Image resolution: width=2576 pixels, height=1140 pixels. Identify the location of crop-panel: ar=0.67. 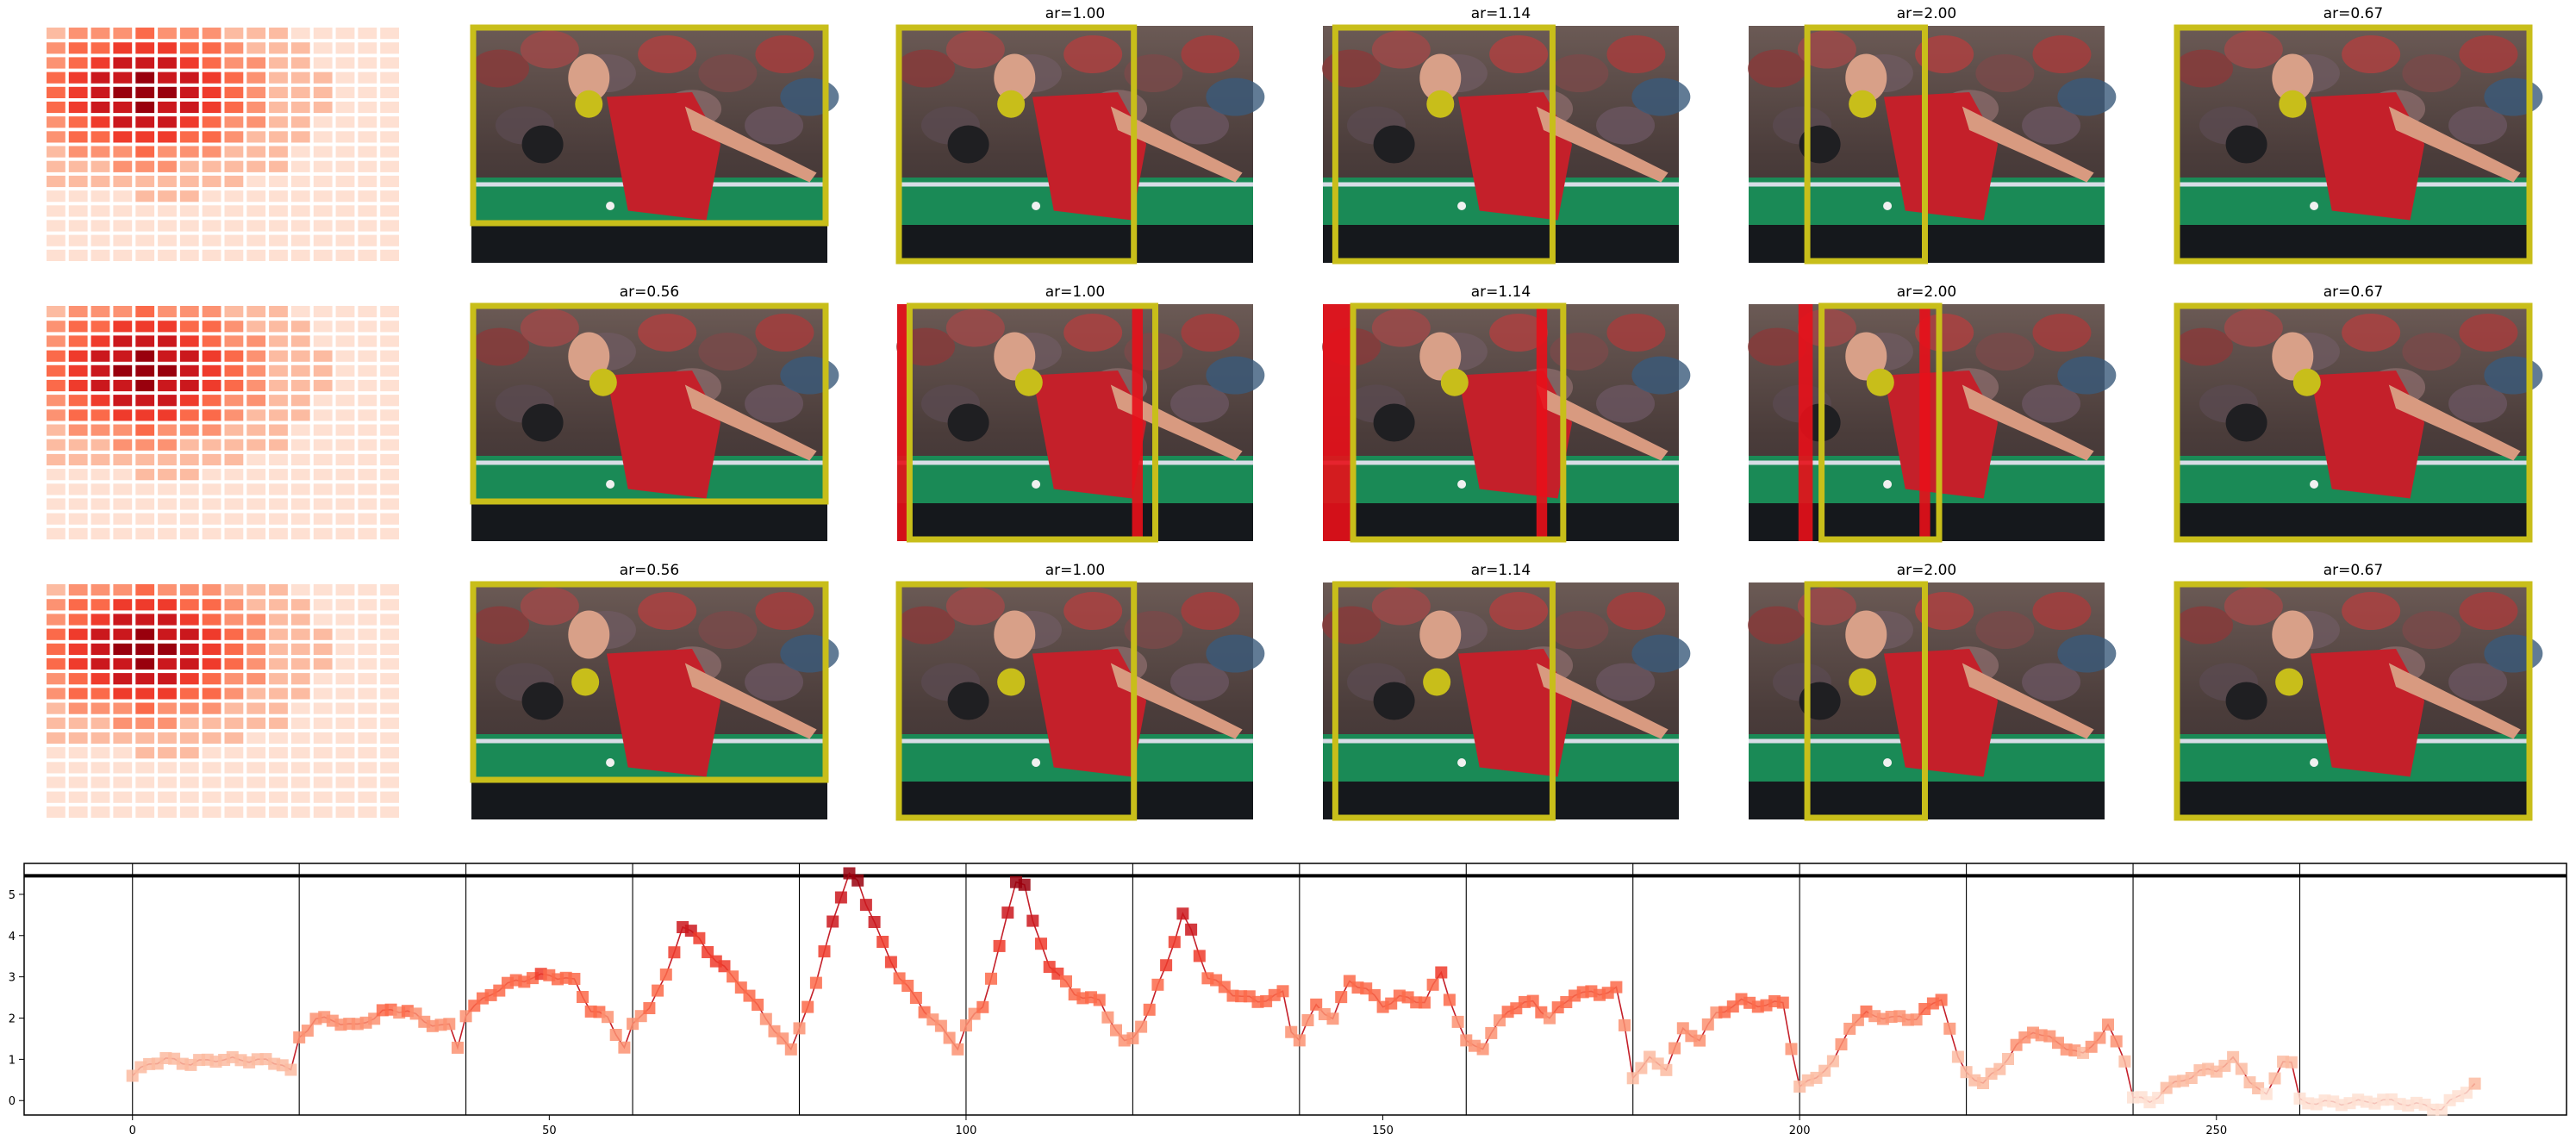
(2358, 413).